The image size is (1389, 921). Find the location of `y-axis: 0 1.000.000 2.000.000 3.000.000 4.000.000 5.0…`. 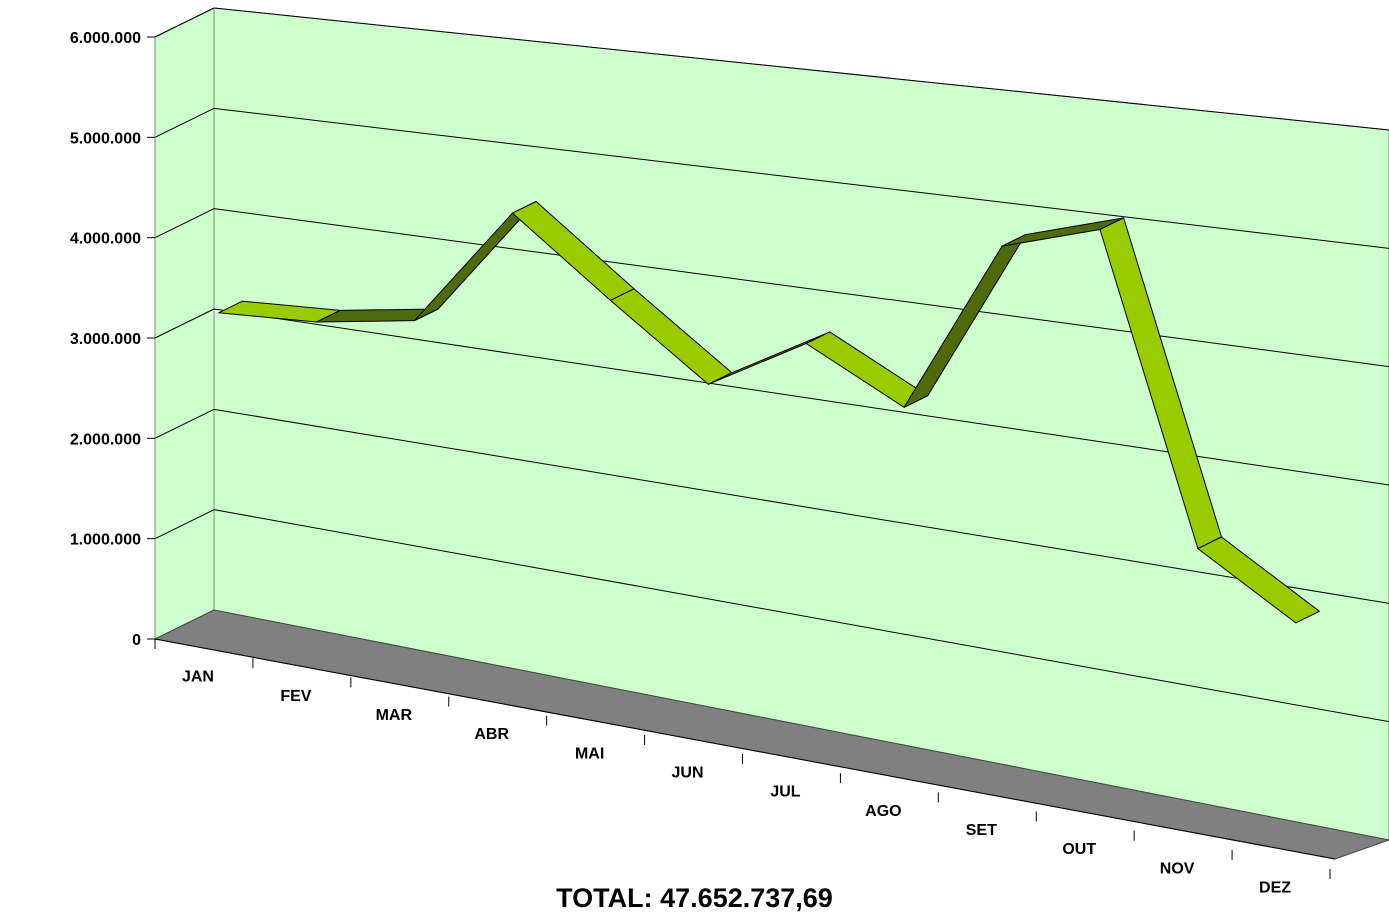

y-axis: 0 1.000.000 2.000.000 3.000.000 4.000.000 5.0… is located at coordinates (113, 339).